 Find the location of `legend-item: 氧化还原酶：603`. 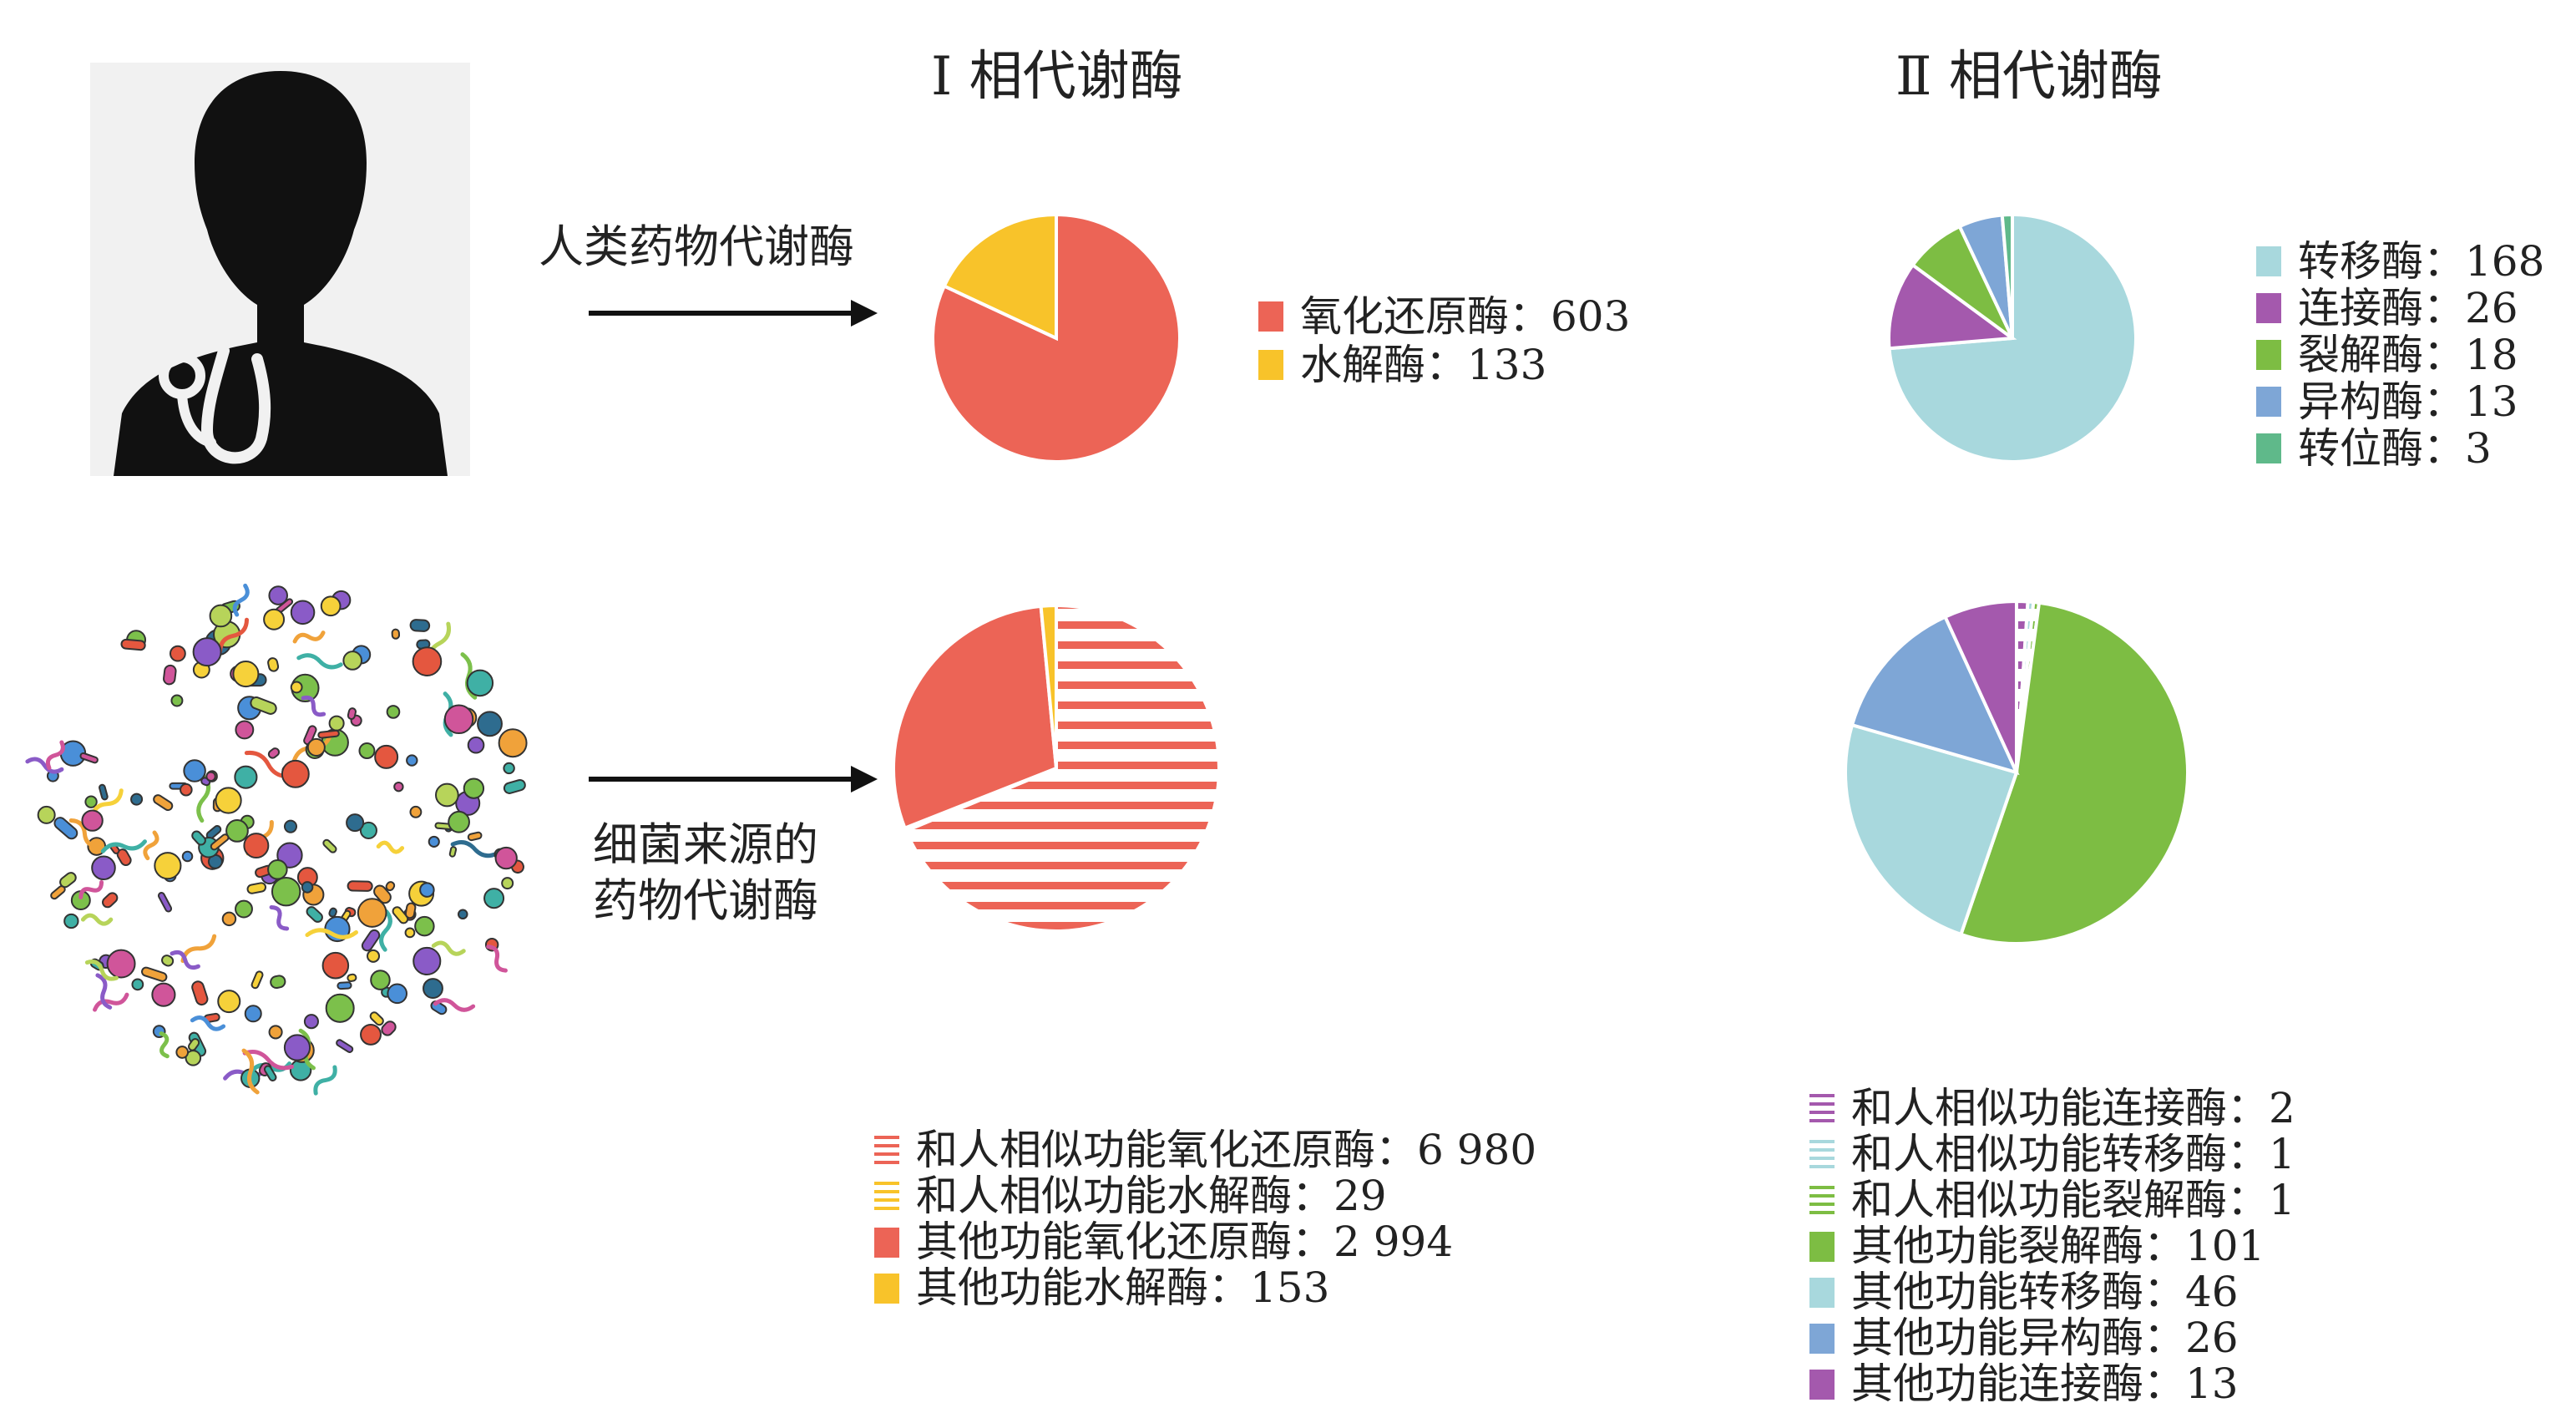

legend-item: 氧化还原酶：603 is located at coordinates (1443, 316).